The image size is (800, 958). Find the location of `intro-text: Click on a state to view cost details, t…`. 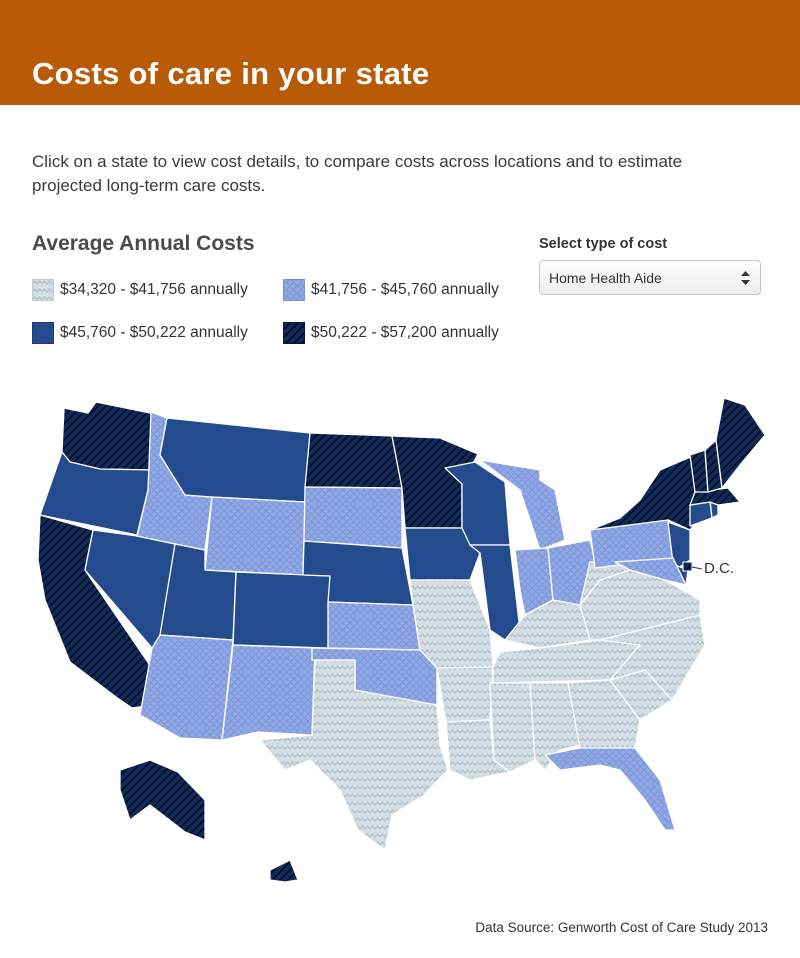

intro-text: Click on a state to view cost details, t… is located at coordinates (357, 173).